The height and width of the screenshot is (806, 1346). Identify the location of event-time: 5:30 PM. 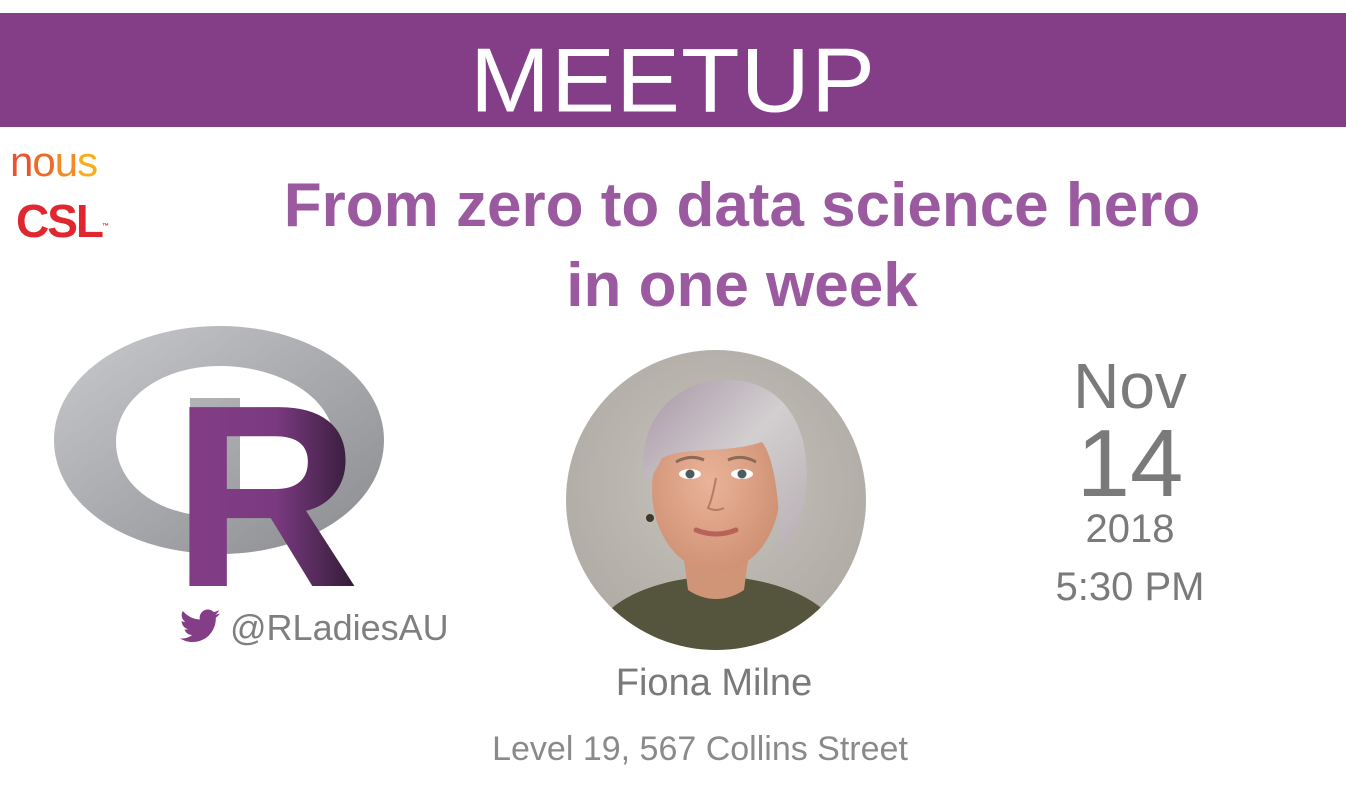
(1130, 587).